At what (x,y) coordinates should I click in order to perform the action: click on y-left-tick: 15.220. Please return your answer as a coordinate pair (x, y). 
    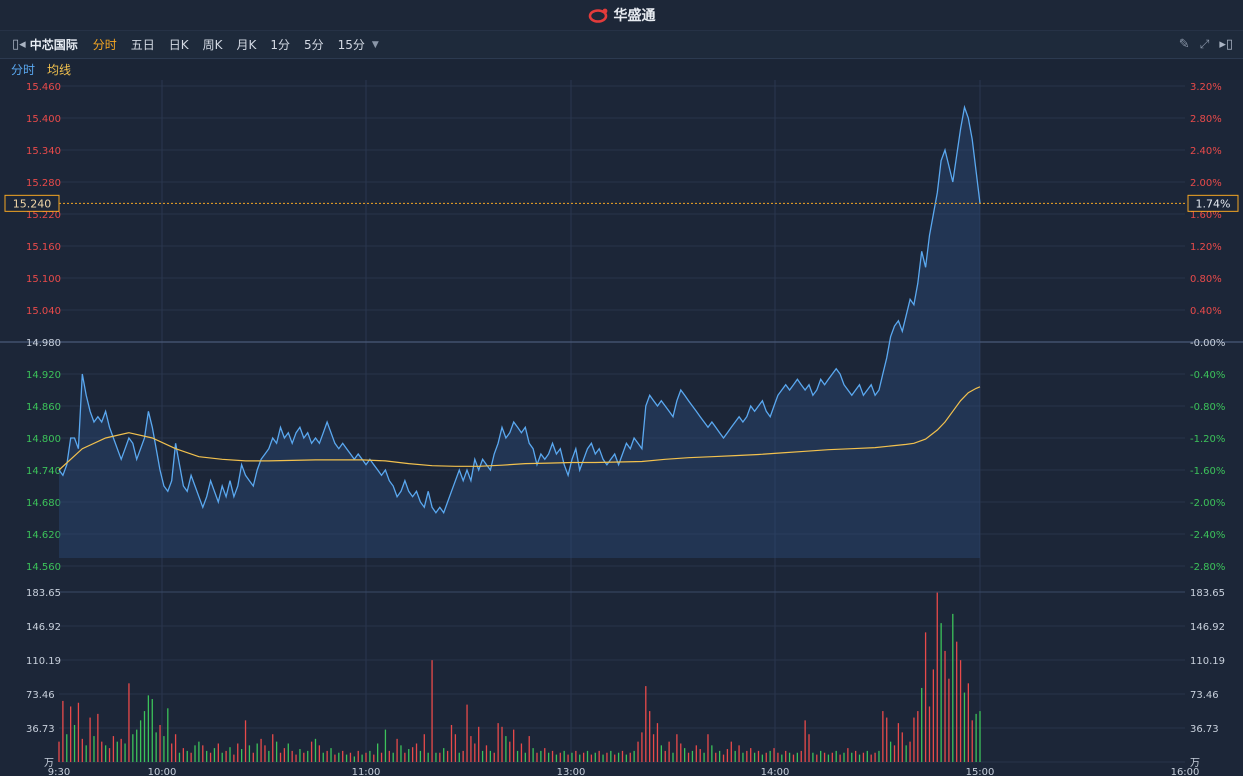
    Looking at the image, I should click on (43, 215).